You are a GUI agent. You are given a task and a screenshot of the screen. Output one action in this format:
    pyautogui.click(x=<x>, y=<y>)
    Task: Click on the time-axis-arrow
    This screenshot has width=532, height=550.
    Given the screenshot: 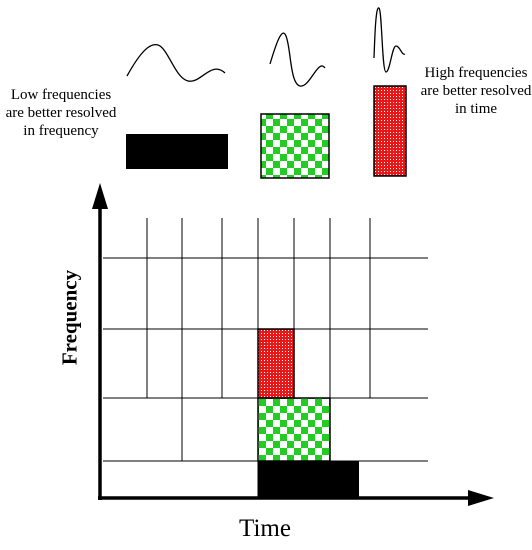 What is the action you would take?
    pyautogui.click(x=481, y=498)
    